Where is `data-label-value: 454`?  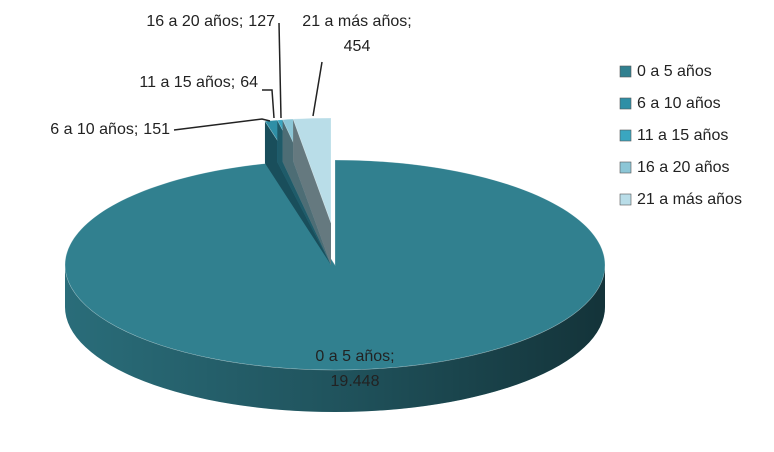 data-label-value: 454 is located at coordinates (357, 46).